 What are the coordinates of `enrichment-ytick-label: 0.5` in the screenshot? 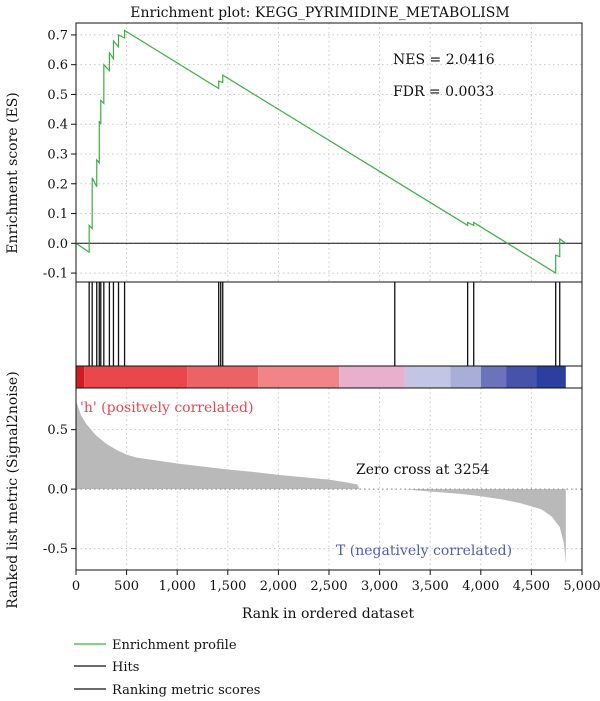 It's located at (57, 95).